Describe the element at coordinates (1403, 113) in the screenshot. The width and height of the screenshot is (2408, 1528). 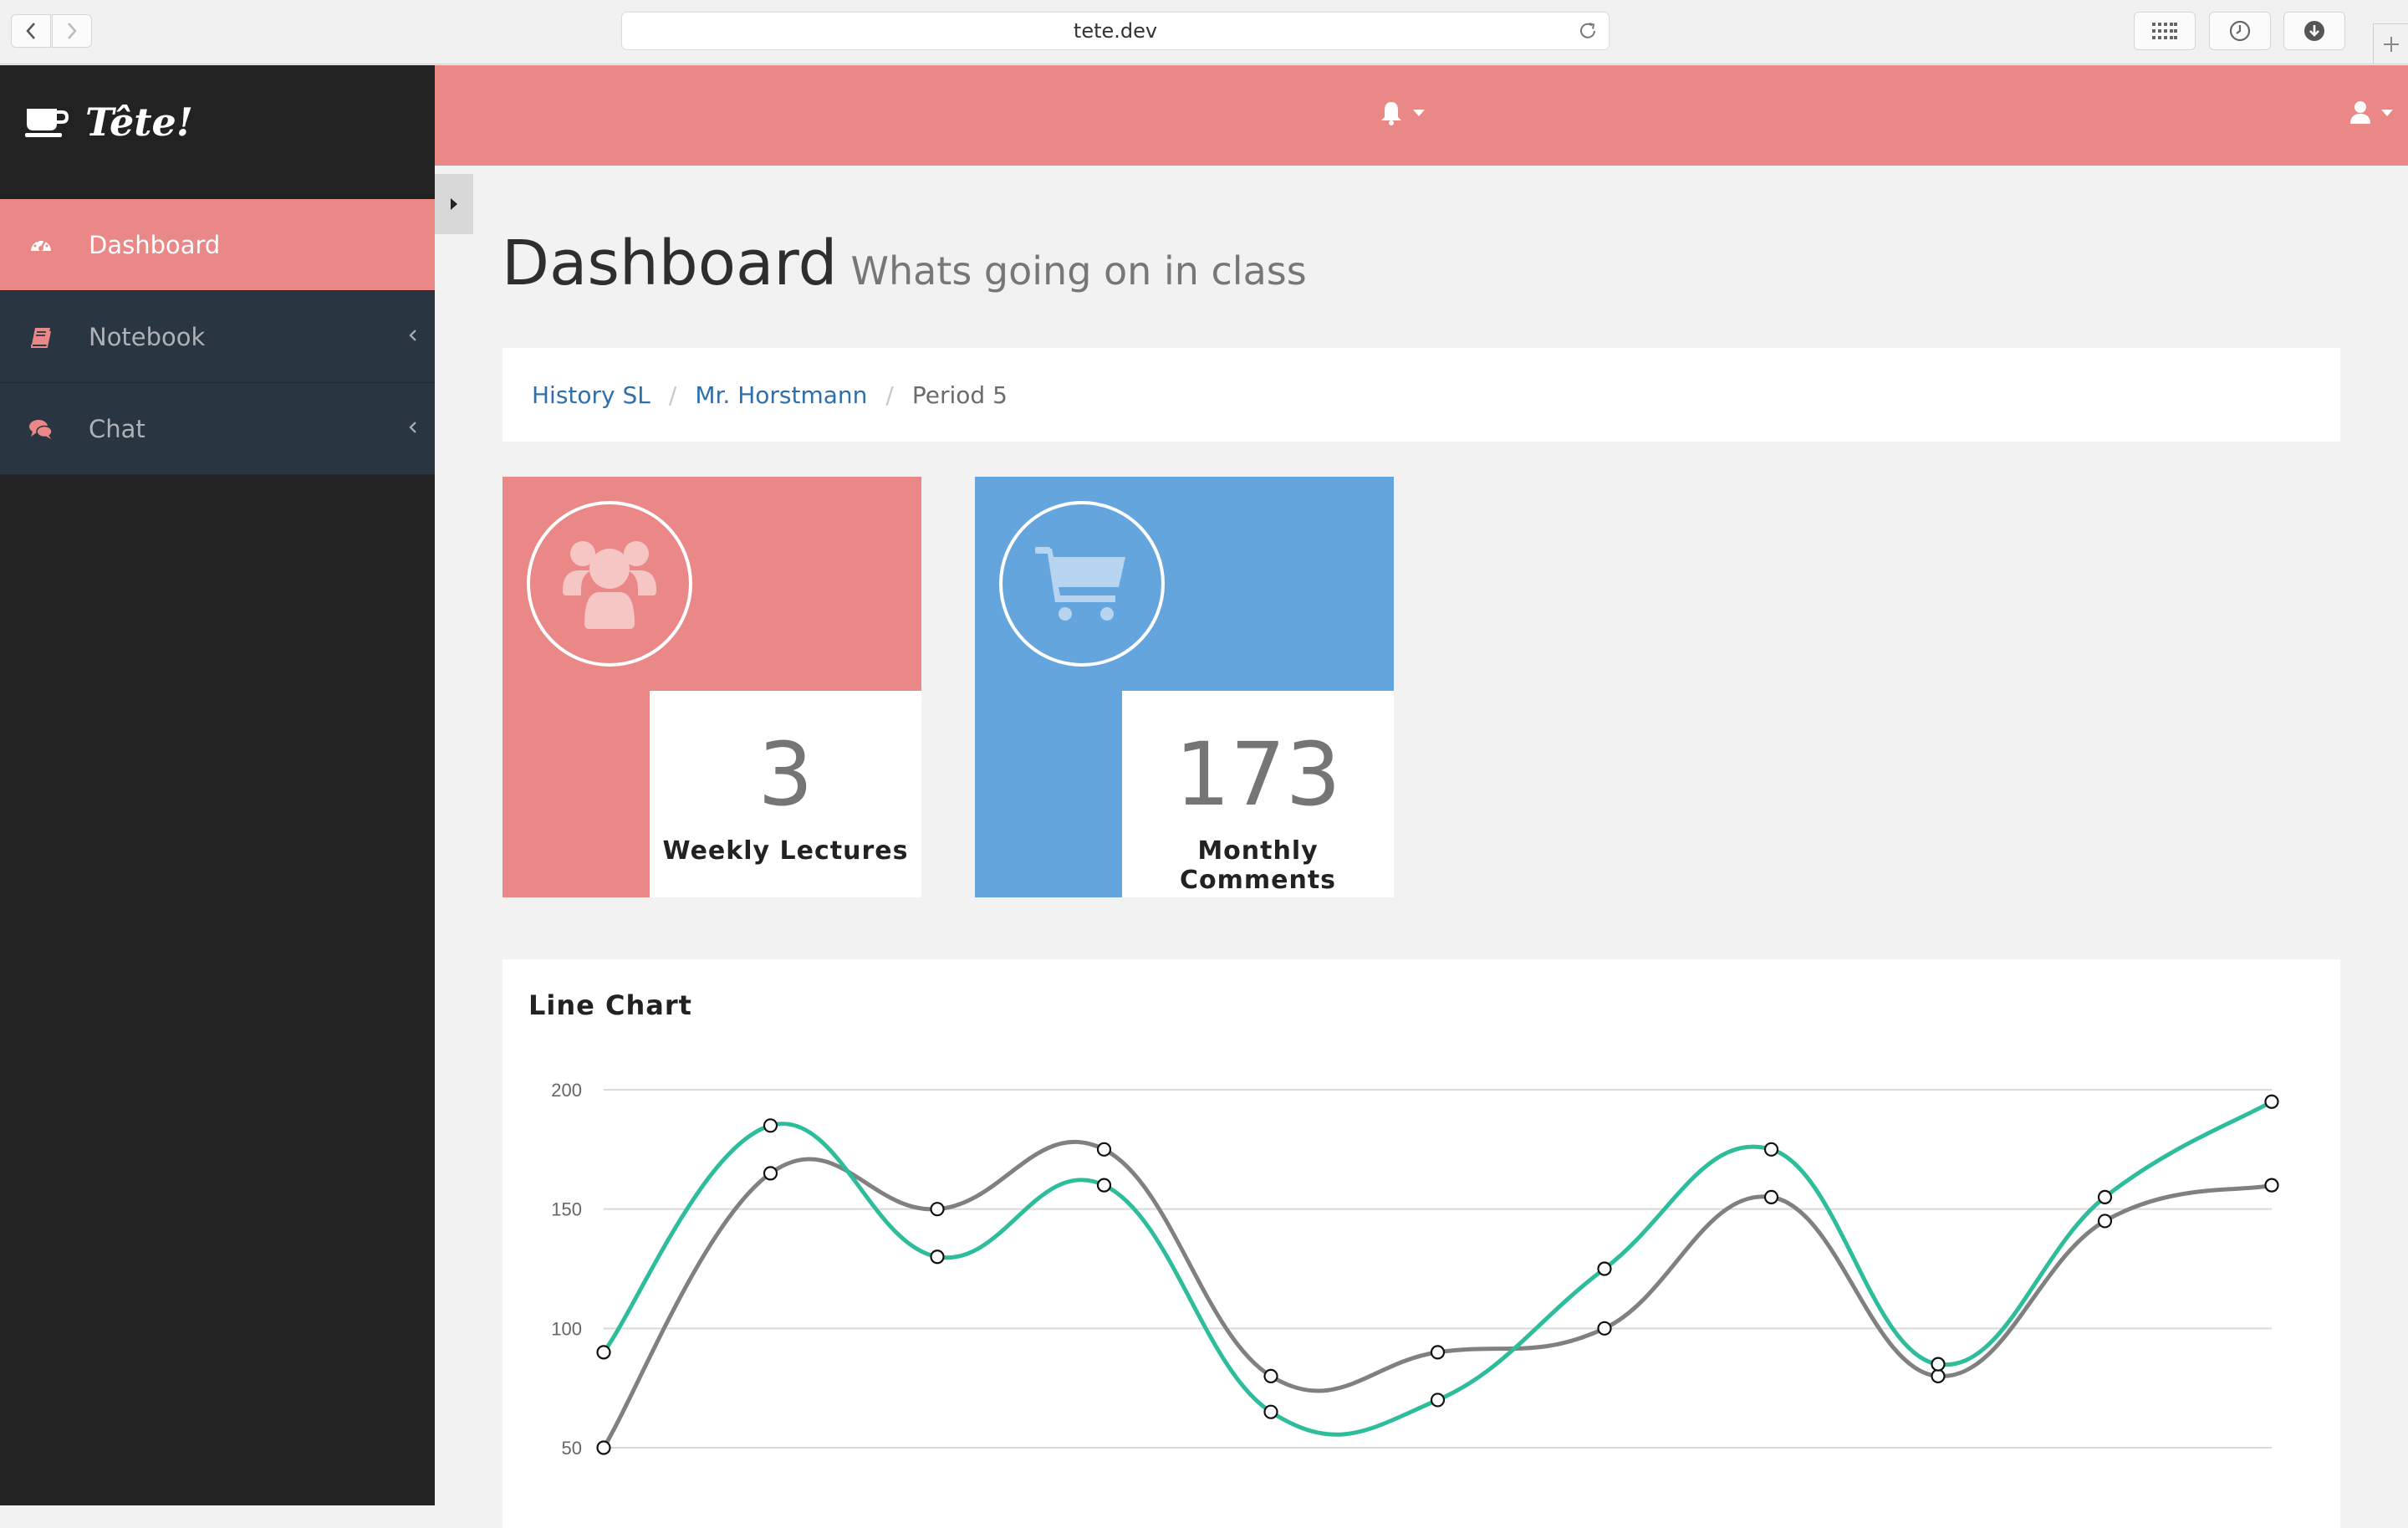
I see `notifications-dropdown` at that location.